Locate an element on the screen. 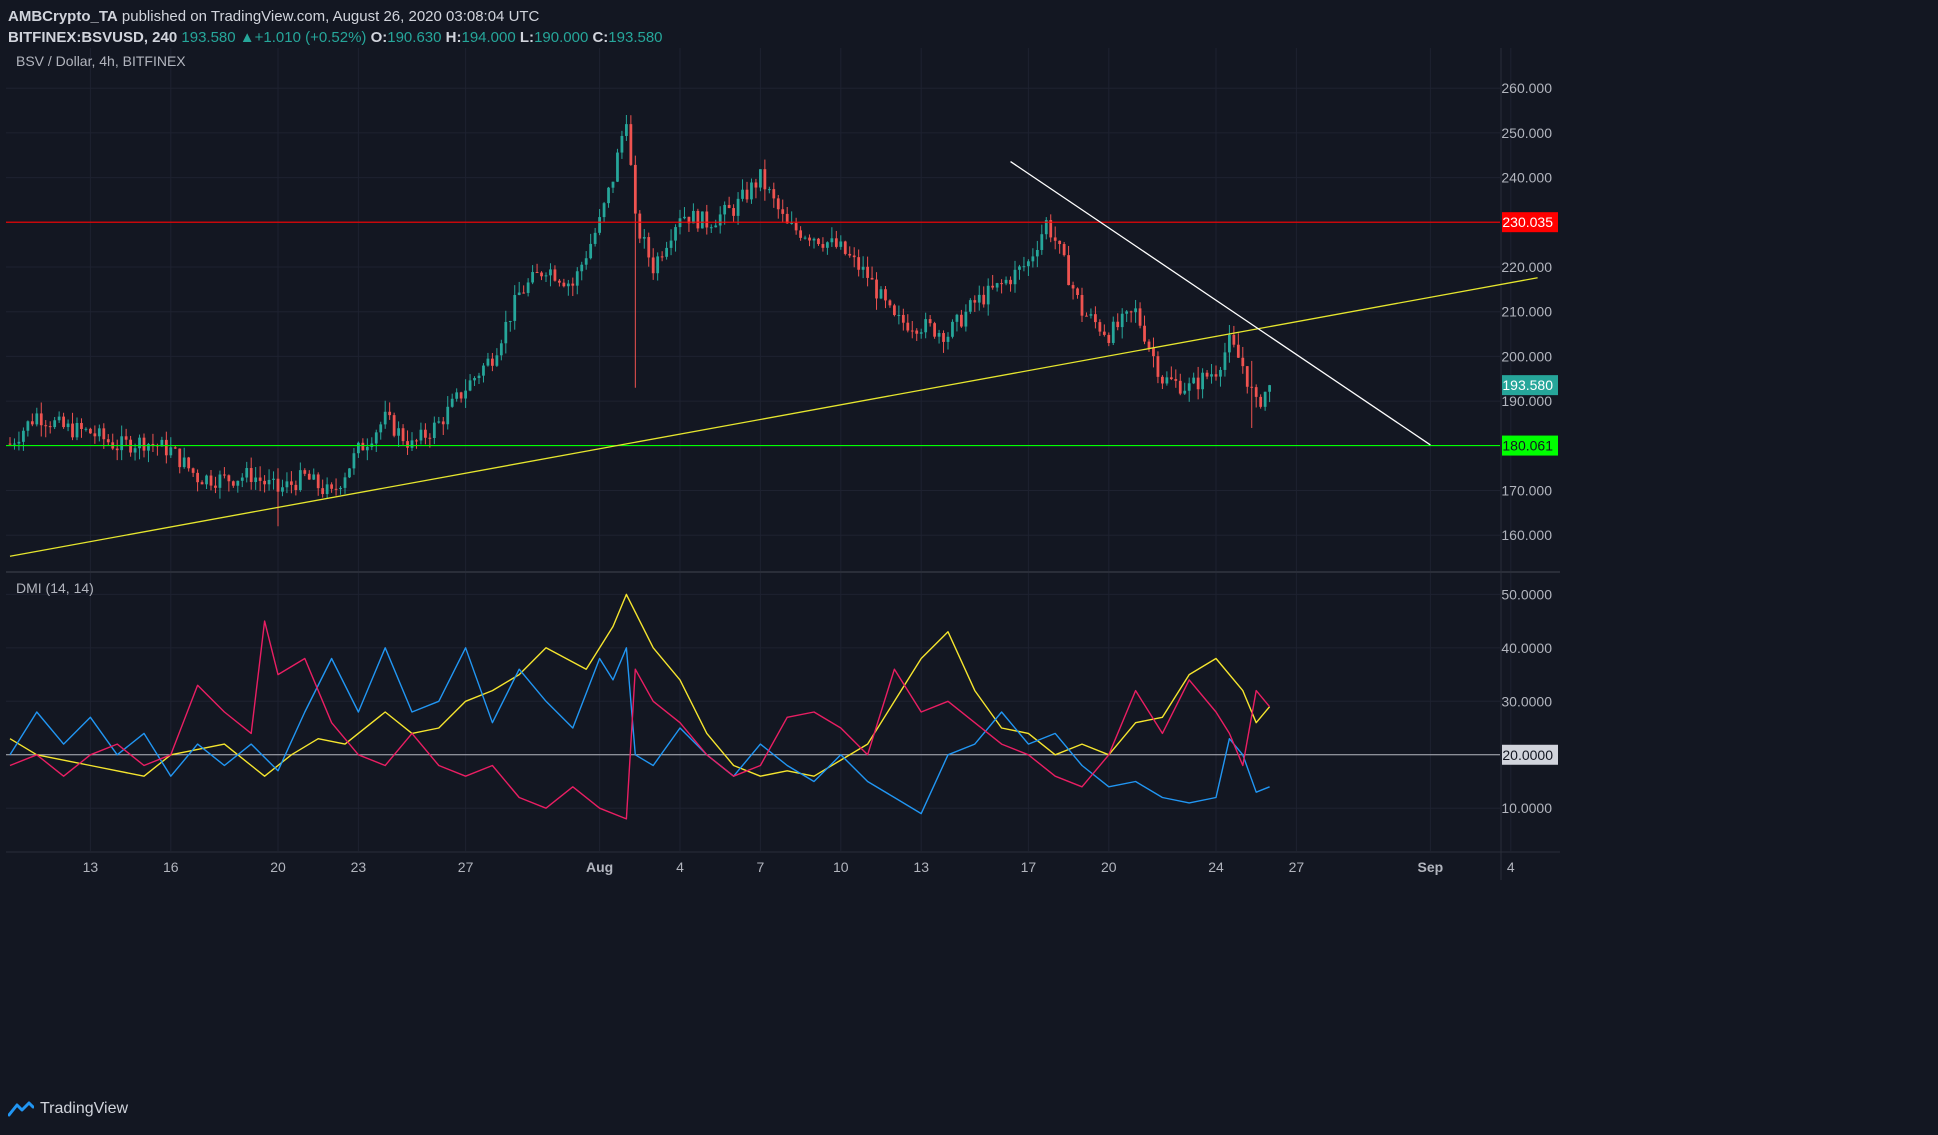 This screenshot has width=1938, height=1135. dmi-series-adx is located at coordinates (640, 685).